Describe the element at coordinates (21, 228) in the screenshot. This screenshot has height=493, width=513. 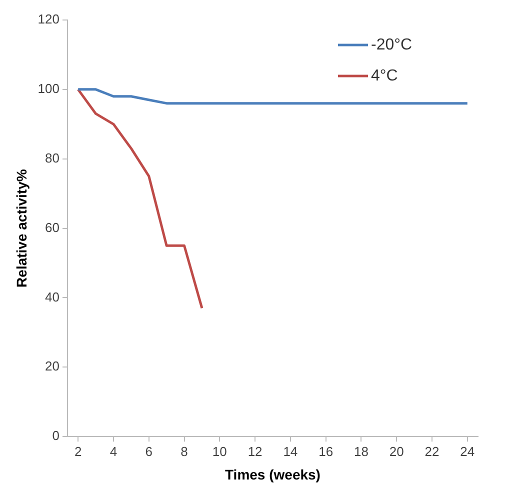
I see `y-axis-title: Relative activity%` at that location.